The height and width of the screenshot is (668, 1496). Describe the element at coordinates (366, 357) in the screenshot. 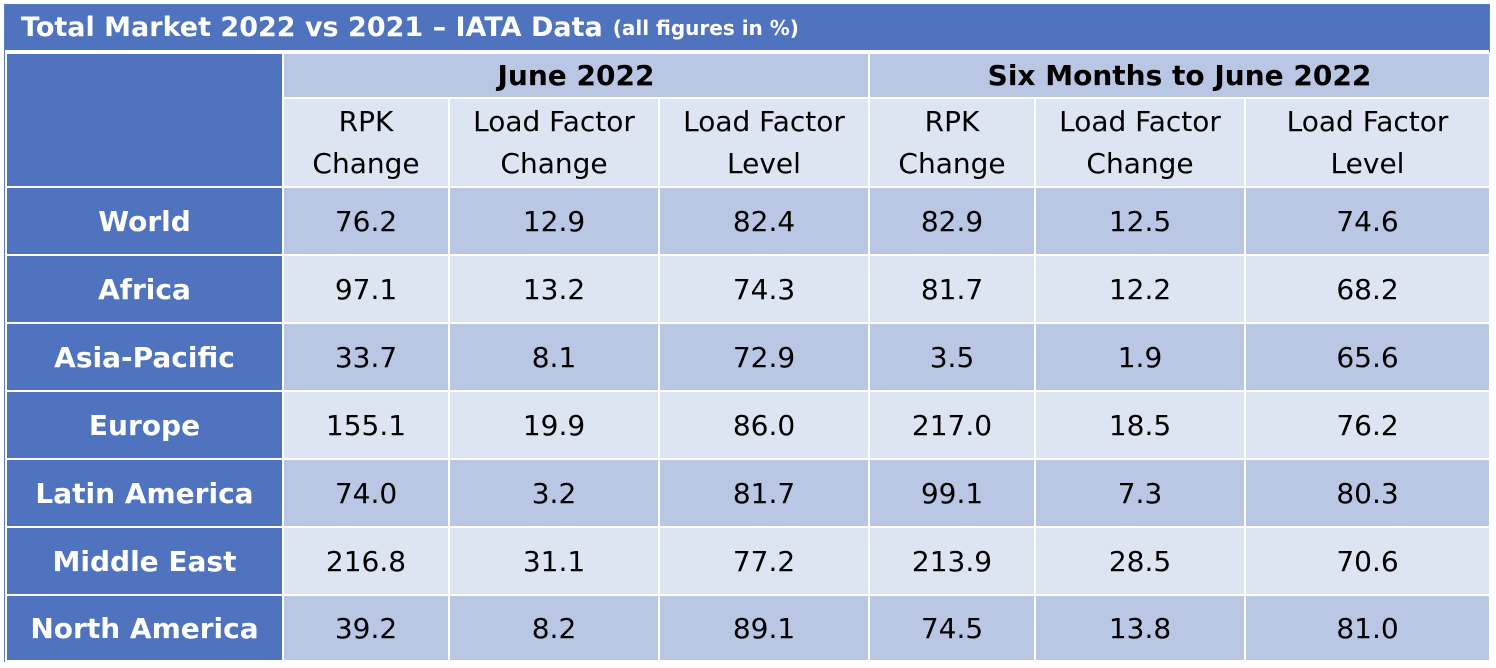

I see `data-cell: 33.7` at that location.